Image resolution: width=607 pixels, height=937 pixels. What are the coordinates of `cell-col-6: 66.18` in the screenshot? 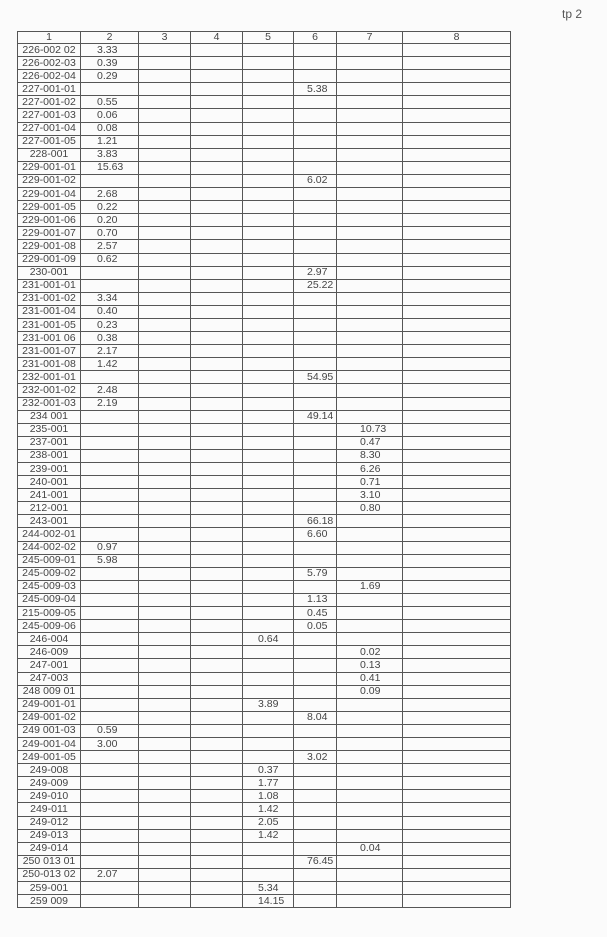 It's located at (315, 521).